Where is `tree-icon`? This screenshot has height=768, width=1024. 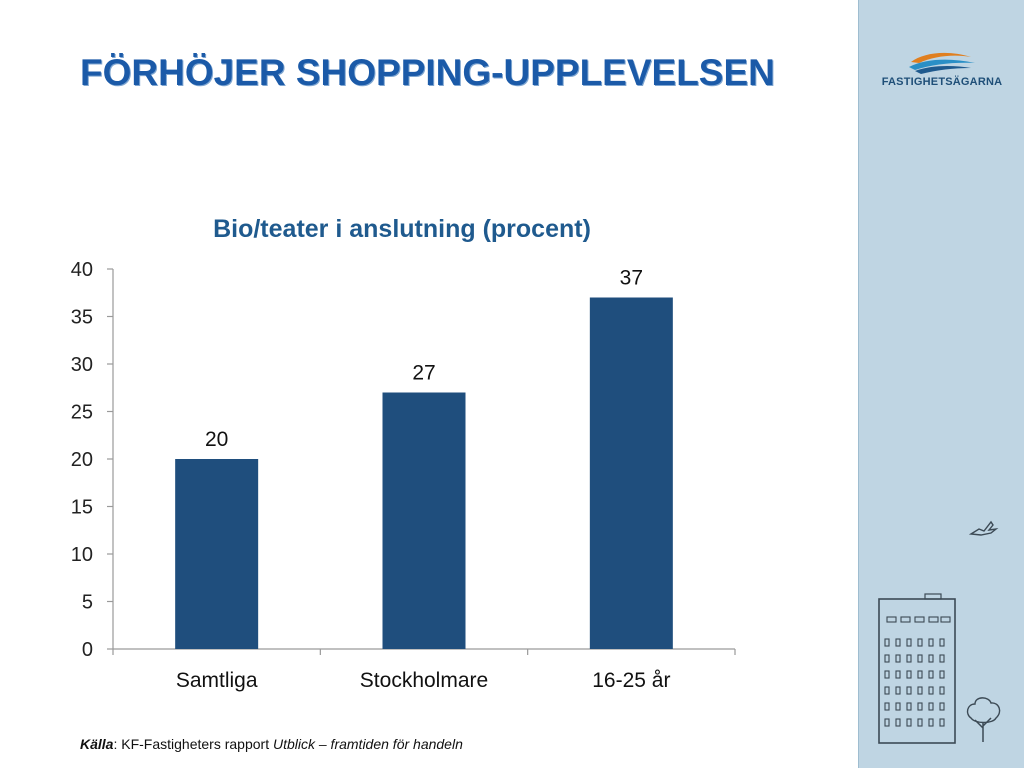
tree-icon is located at coordinates (983, 719).